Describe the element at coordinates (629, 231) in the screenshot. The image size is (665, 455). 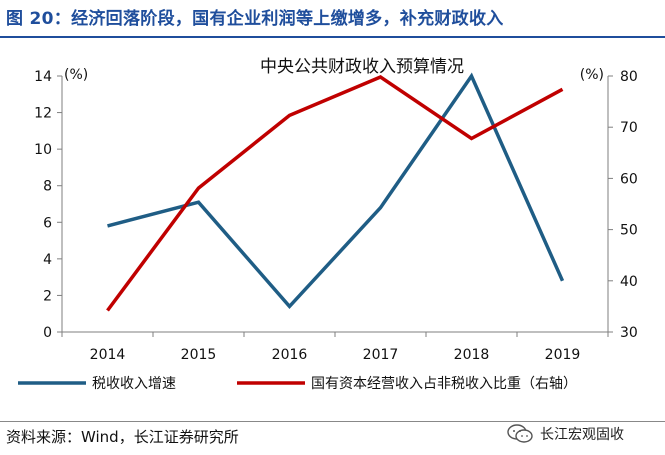
I see `right-axis-tick-label: 50` at that location.